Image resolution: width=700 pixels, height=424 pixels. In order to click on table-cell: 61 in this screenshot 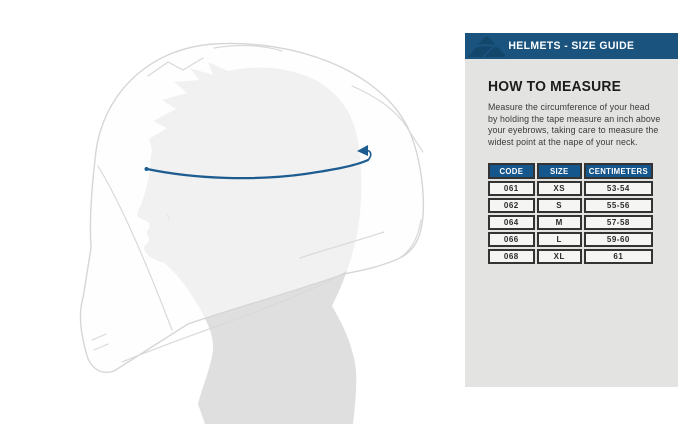, I will do `click(618, 257)`.